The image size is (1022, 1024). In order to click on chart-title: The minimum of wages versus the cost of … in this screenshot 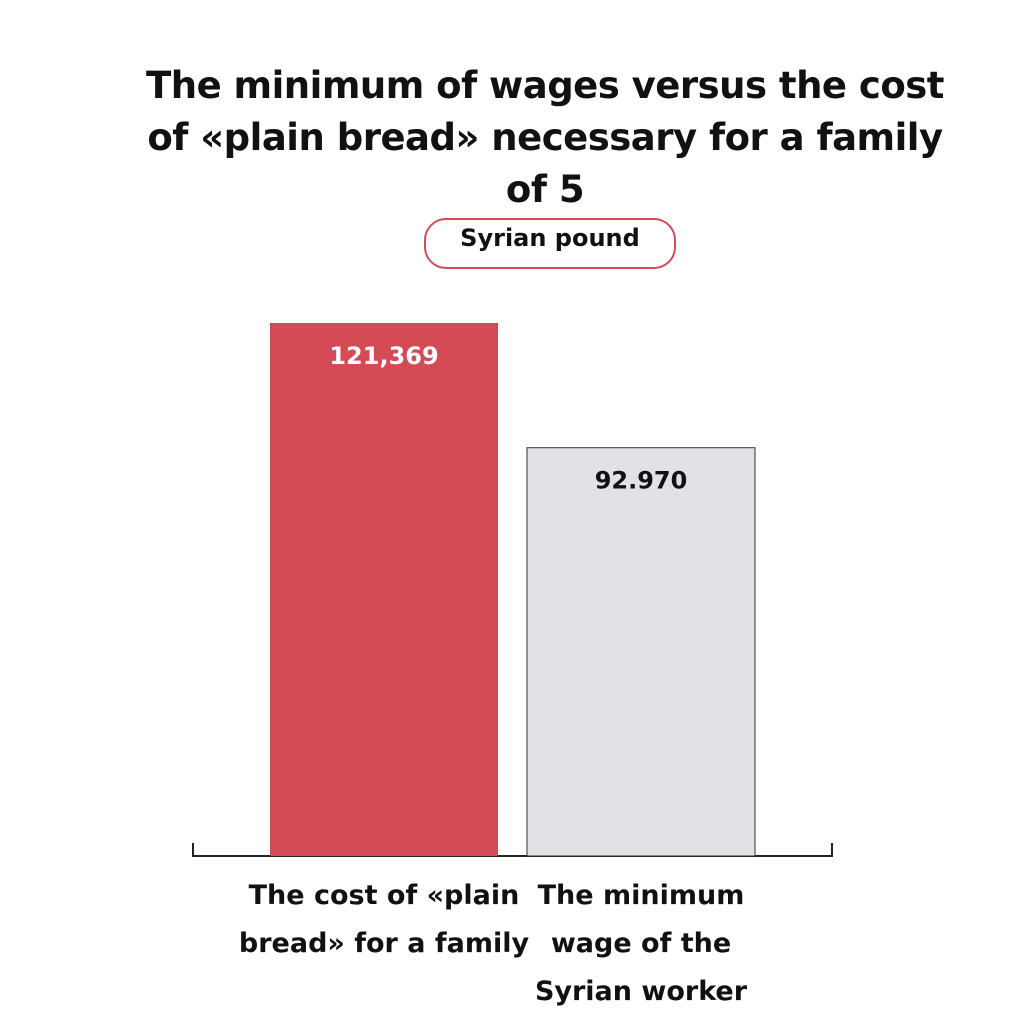, I will do `click(545, 137)`.